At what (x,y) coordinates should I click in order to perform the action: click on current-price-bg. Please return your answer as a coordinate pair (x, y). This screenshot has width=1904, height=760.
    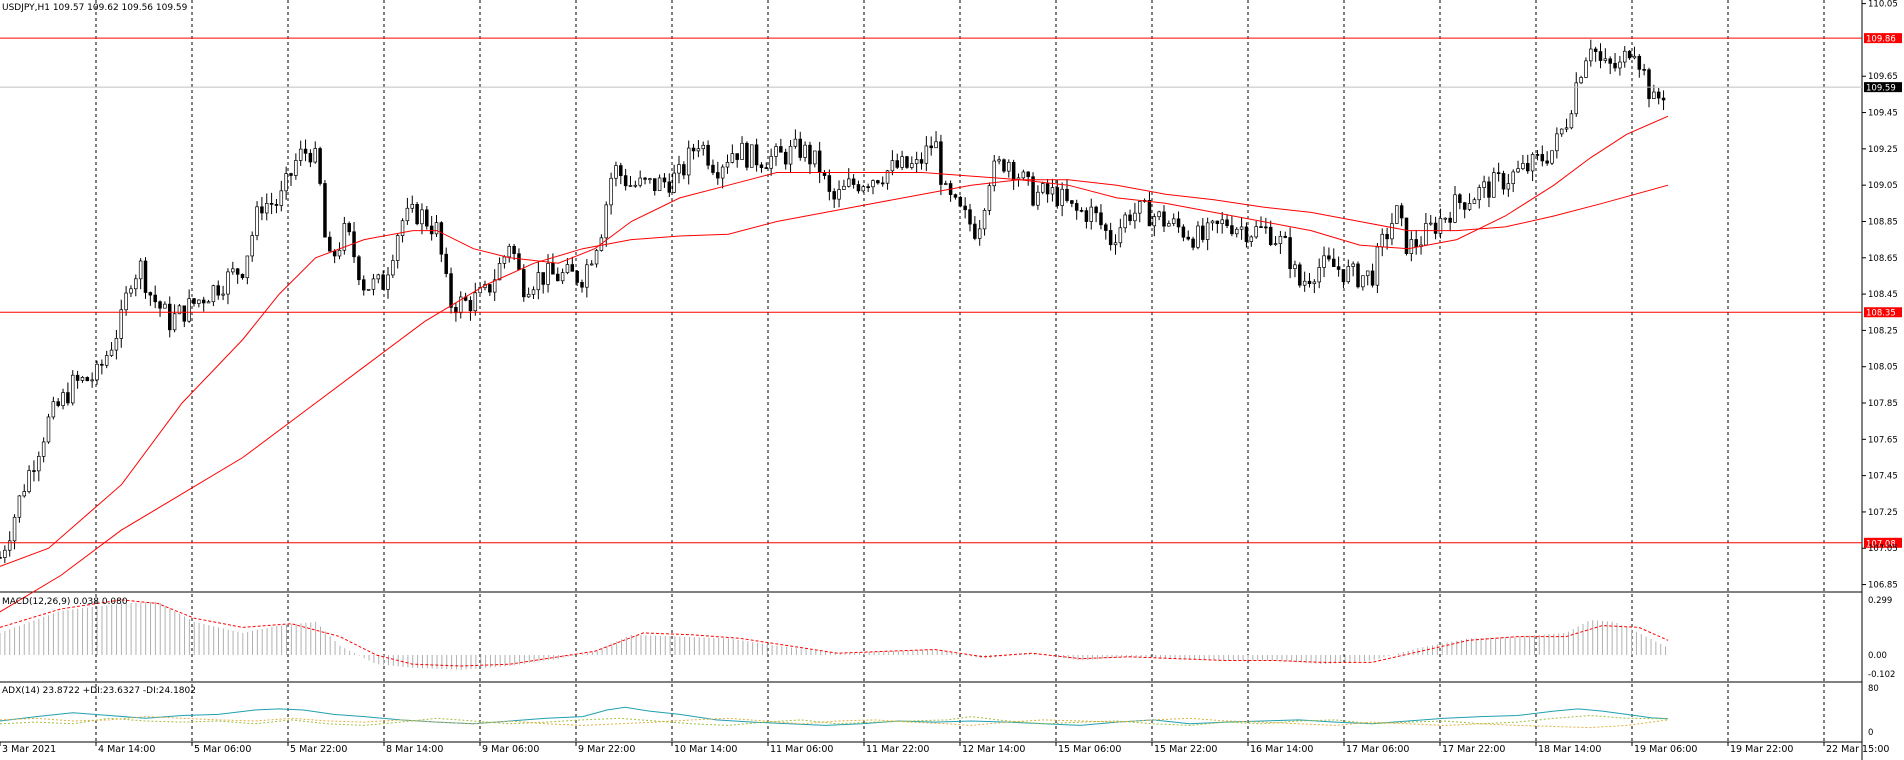
    Looking at the image, I should click on (1883, 87).